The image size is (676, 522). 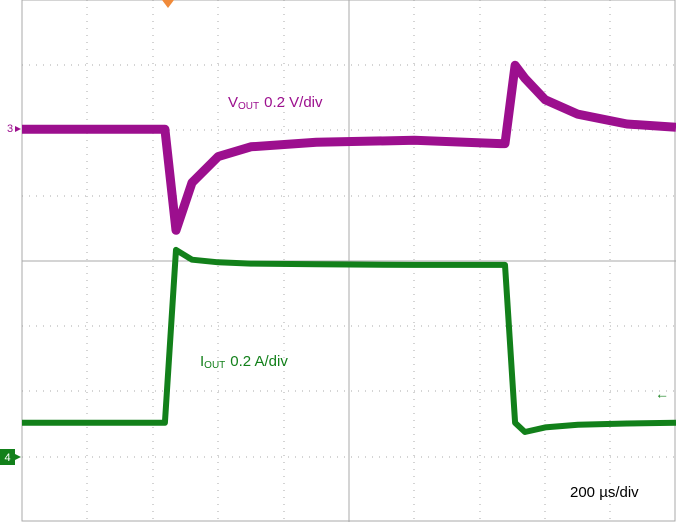 What do you see at coordinates (604, 492) in the screenshot?
I see `timebase-label: 200 µs/div` at bounding box center [604, 492].